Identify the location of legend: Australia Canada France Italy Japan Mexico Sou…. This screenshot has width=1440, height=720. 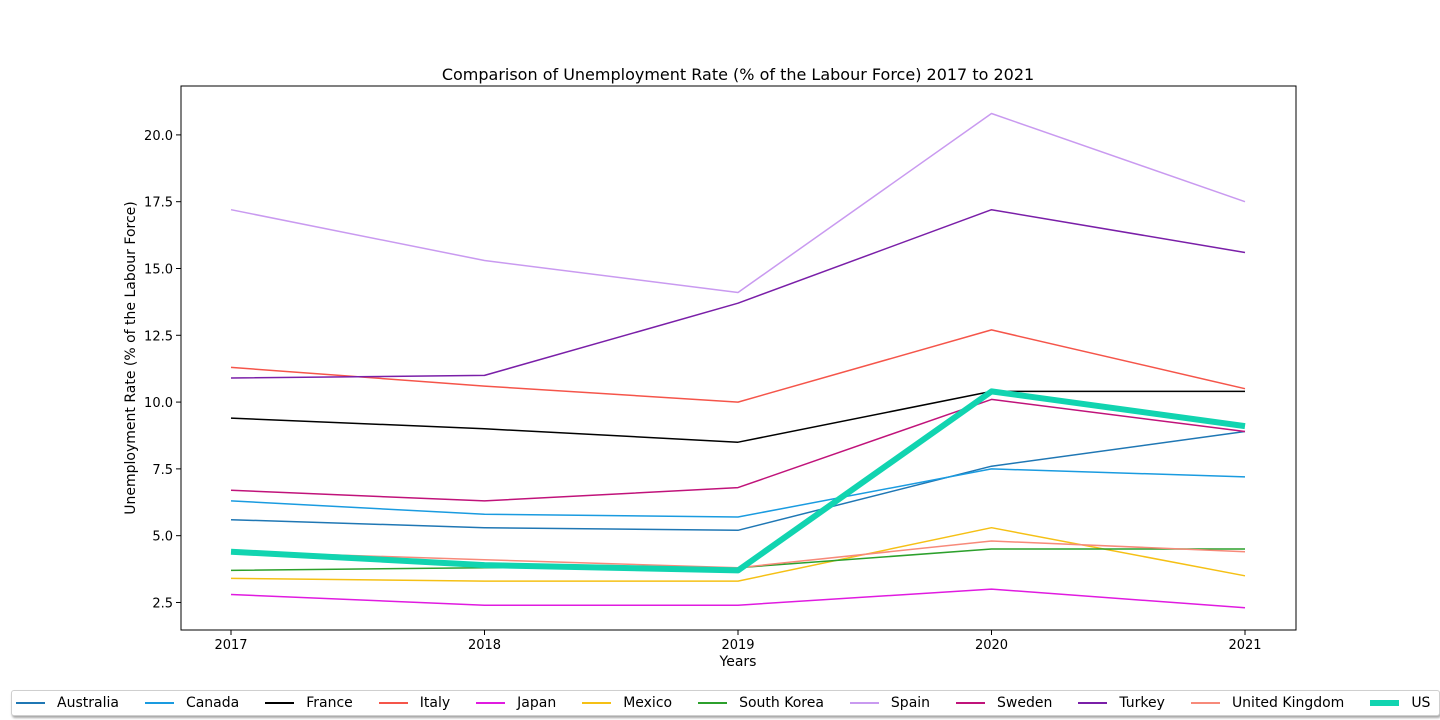
(725, 703).